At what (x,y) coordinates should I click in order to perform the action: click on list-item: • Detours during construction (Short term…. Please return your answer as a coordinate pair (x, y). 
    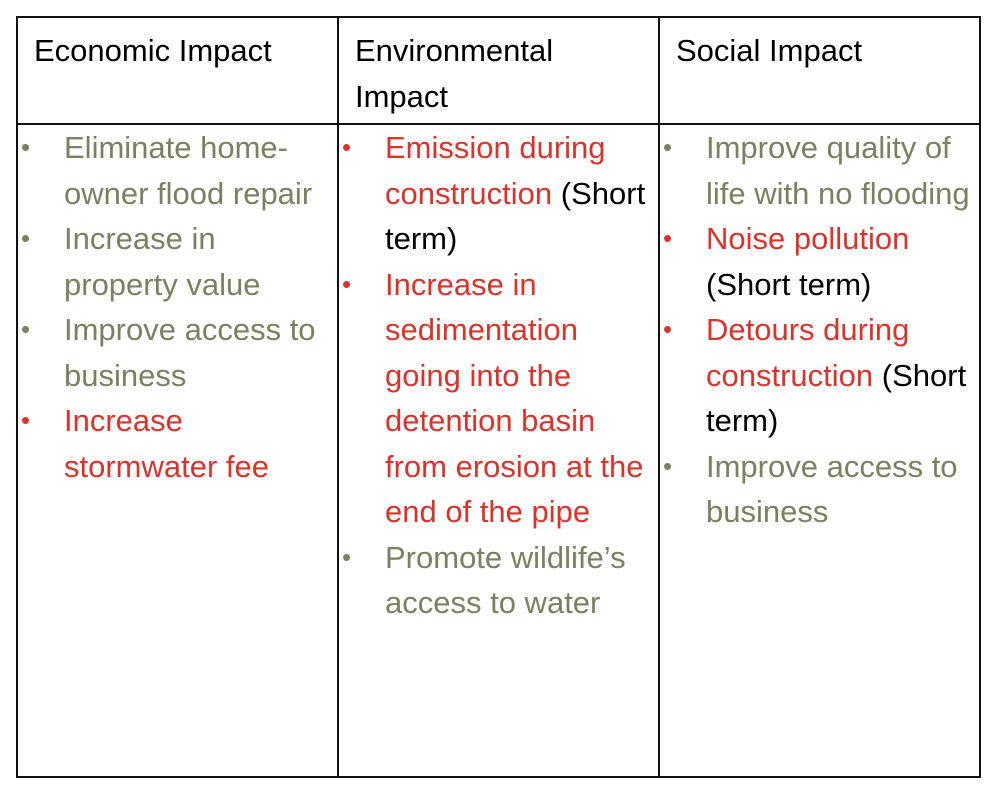
    Looking at the image, I should click on (819, 375).